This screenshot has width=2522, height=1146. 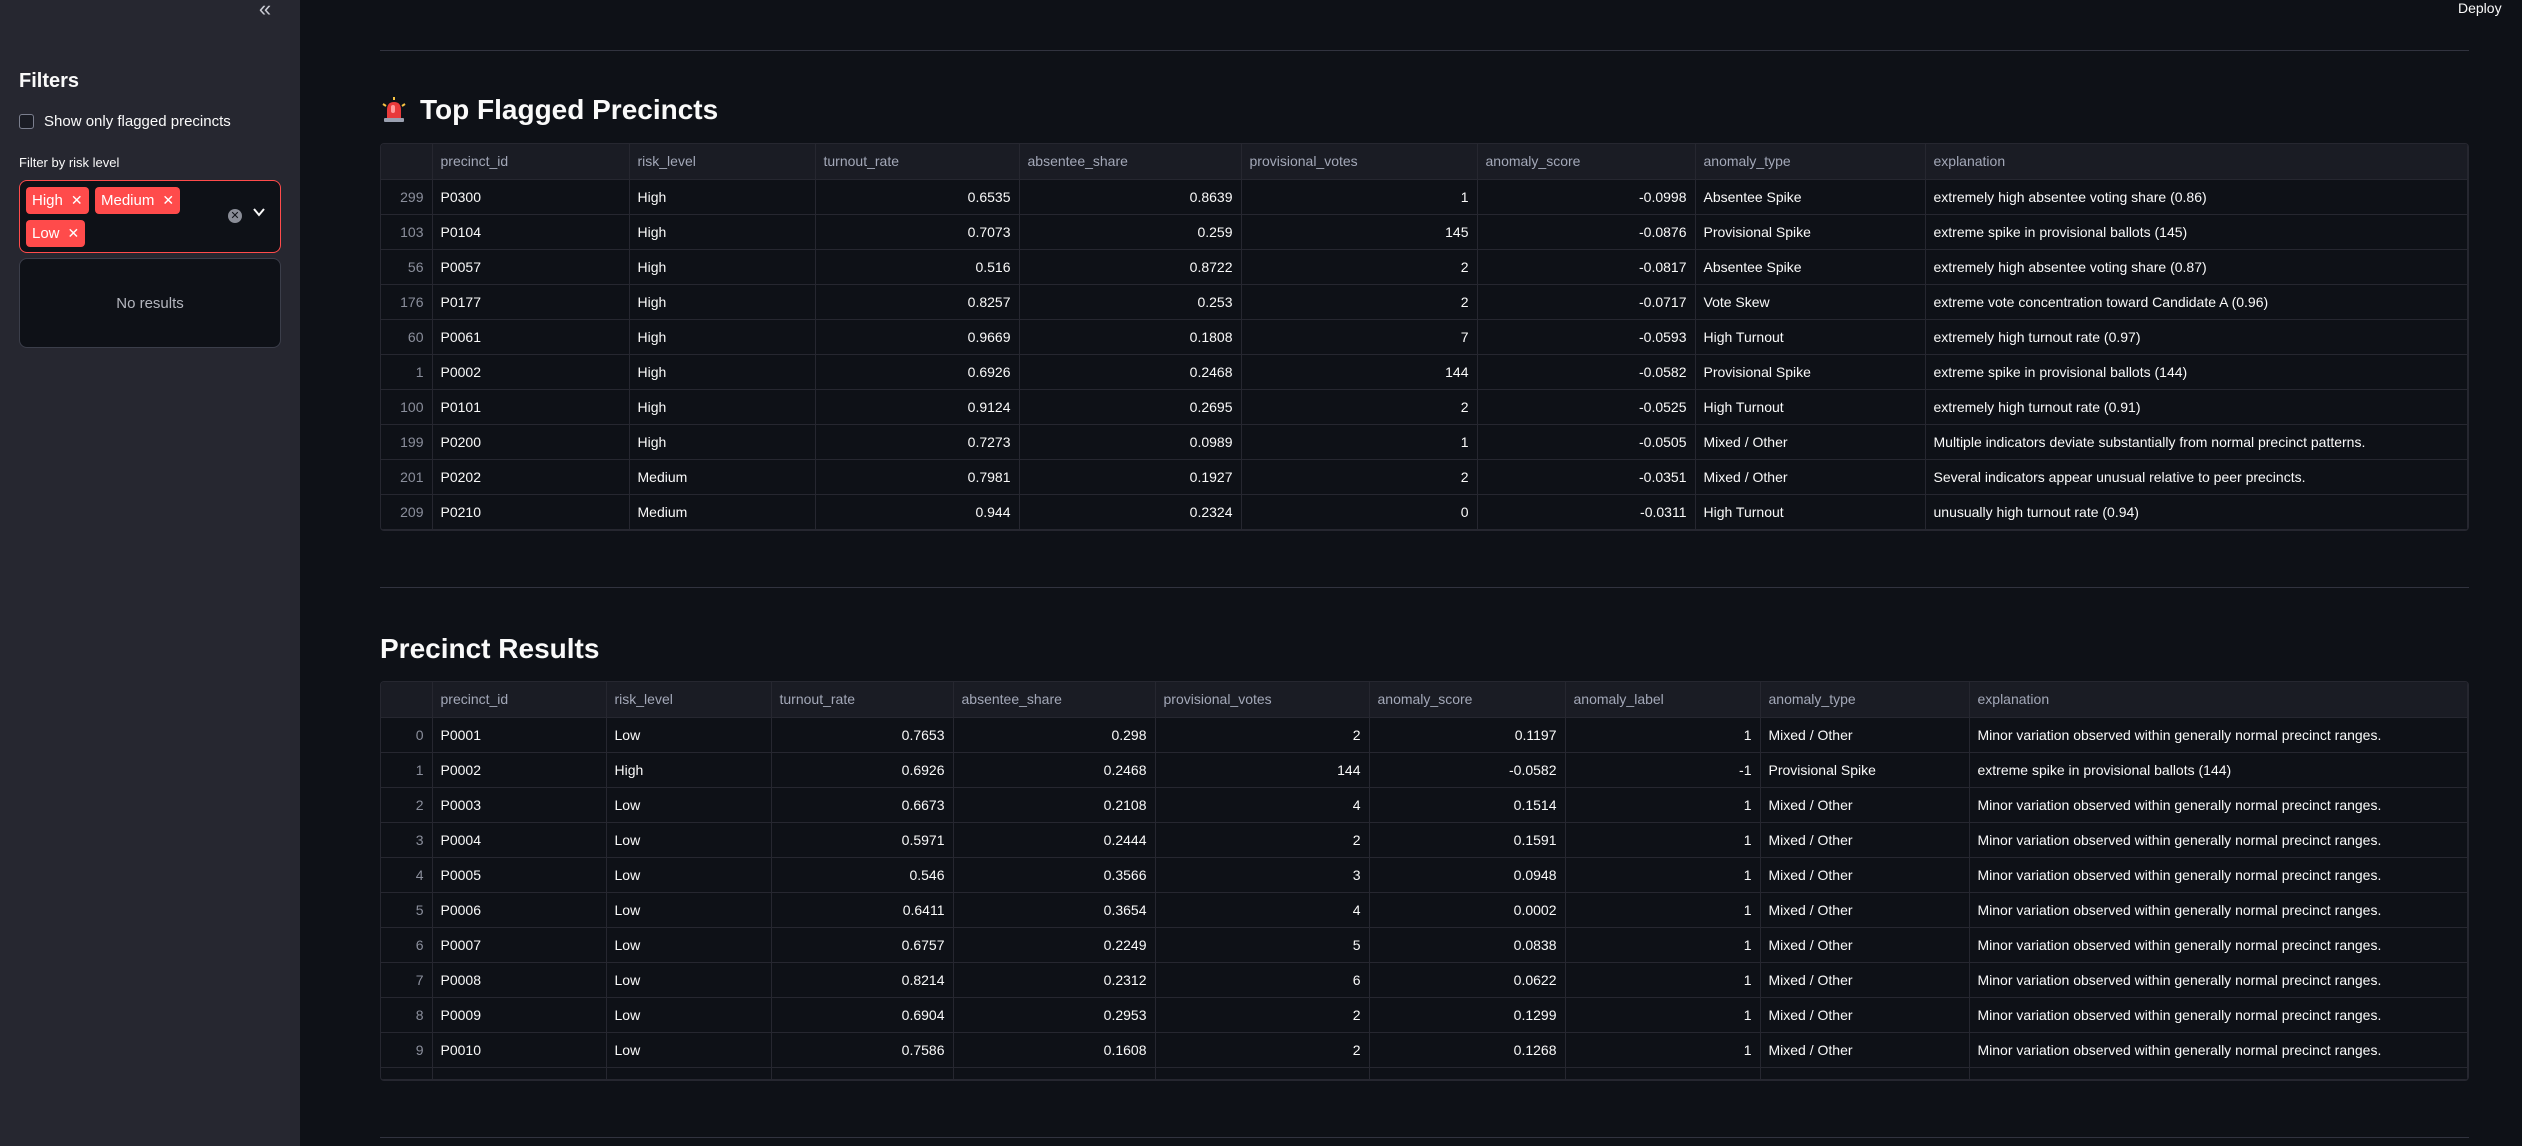 I want to click on table-cell: 3, so click(x=1262, y=875).